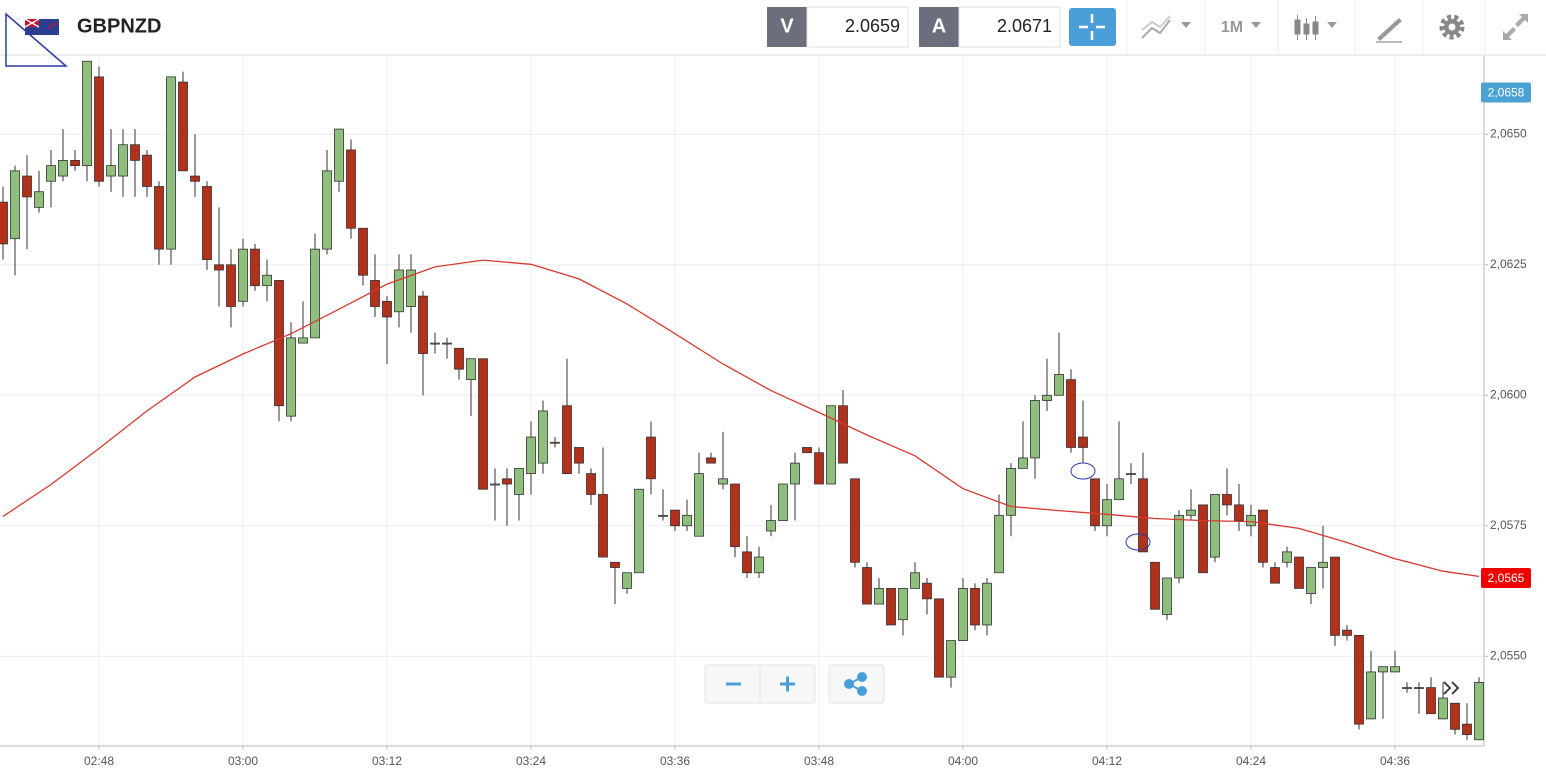  Describe the element at coordinates (1232, 27) in the screenshot. I see `timeframe: 1M` at that location.